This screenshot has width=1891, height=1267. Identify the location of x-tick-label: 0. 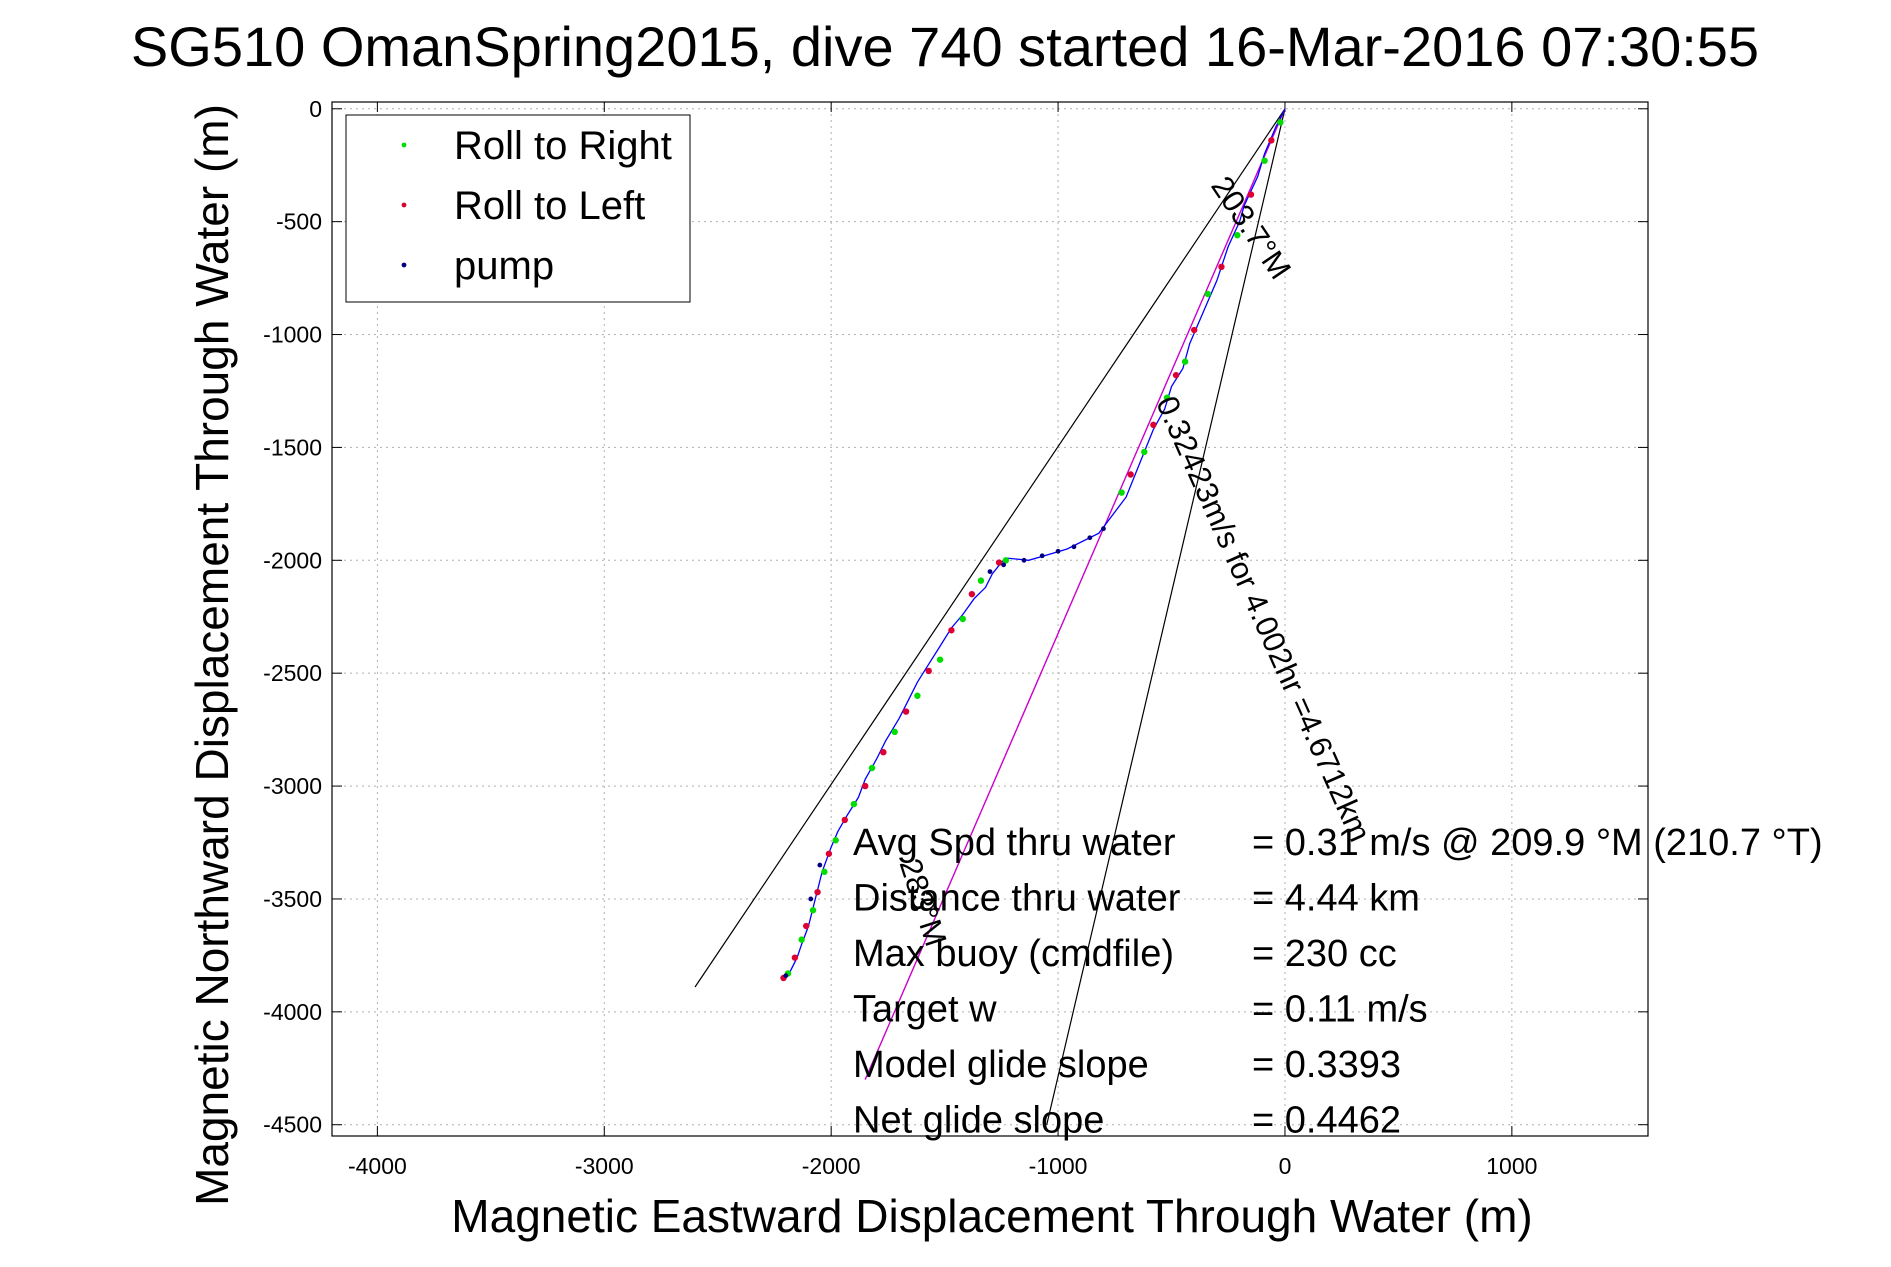
(1285, 1166).